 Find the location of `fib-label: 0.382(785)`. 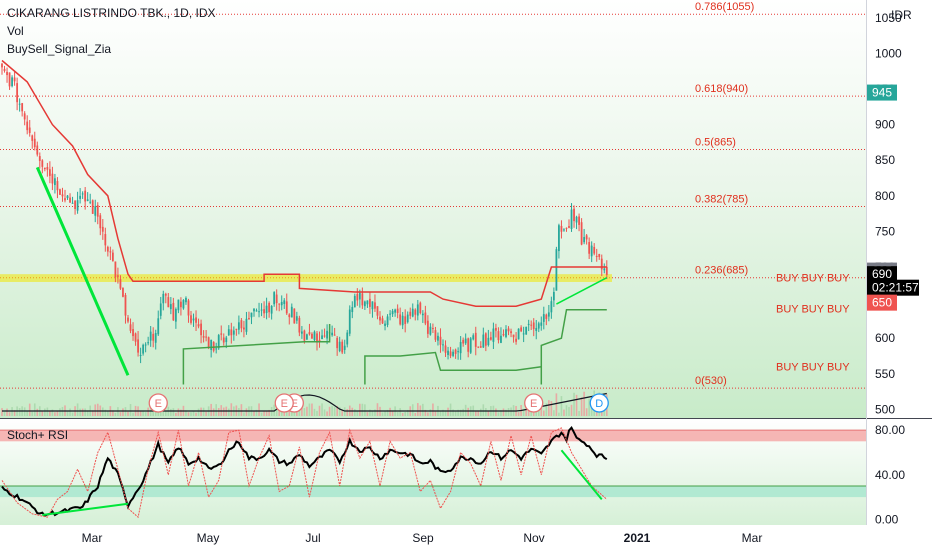

fib-label: 0.382(785) is located at coordinates (721, 200).